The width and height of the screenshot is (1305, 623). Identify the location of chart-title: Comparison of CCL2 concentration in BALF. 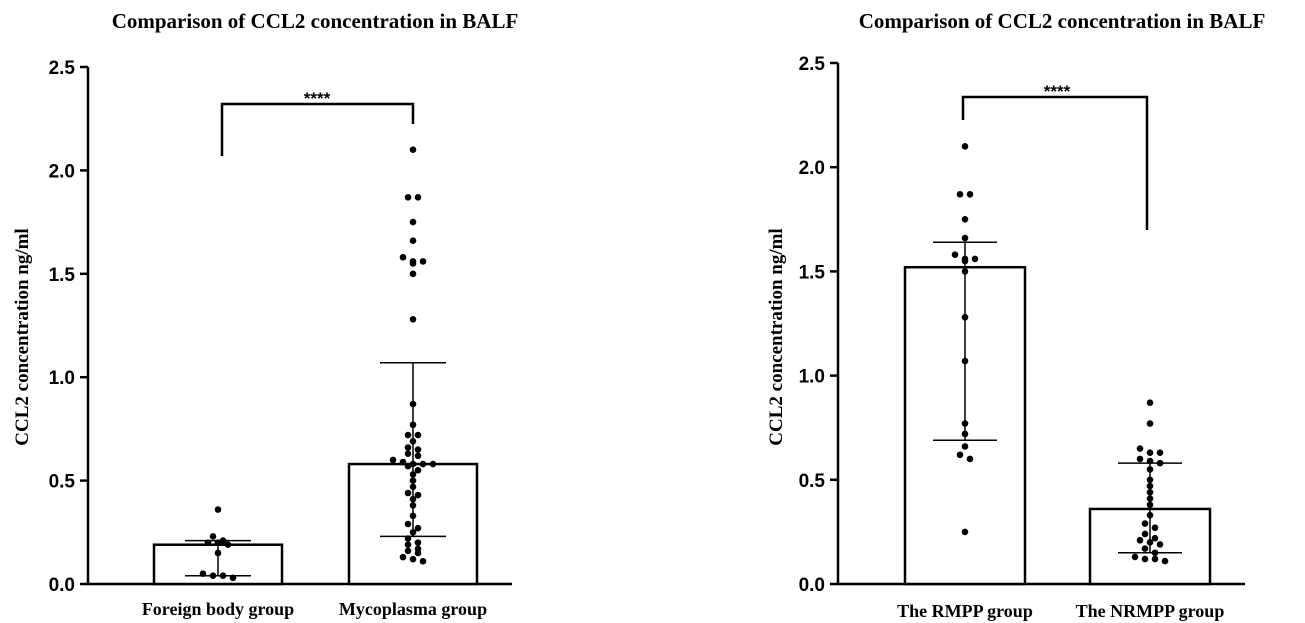
(1062, 21).